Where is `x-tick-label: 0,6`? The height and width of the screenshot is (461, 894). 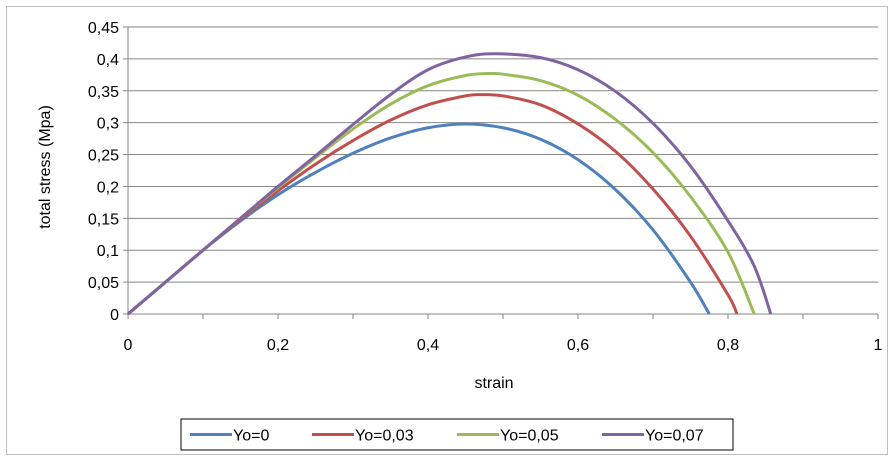
x-tick-label: 0,6 is located at coordinates (578, 345).